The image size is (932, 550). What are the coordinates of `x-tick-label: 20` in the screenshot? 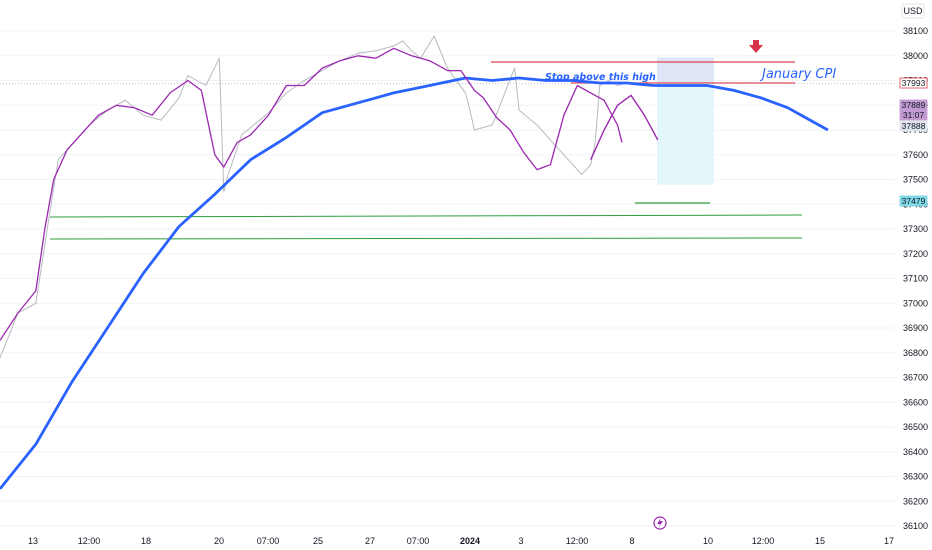 It's located at (219, 541).